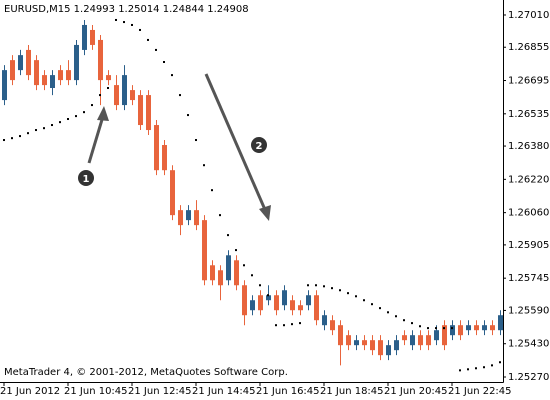 This screenshot has height=400, width=550. What do you see at coordinates (528, 146) in the screenshot?
I see `y-tick-label: 1.26380` at bounding box center [528, 146].